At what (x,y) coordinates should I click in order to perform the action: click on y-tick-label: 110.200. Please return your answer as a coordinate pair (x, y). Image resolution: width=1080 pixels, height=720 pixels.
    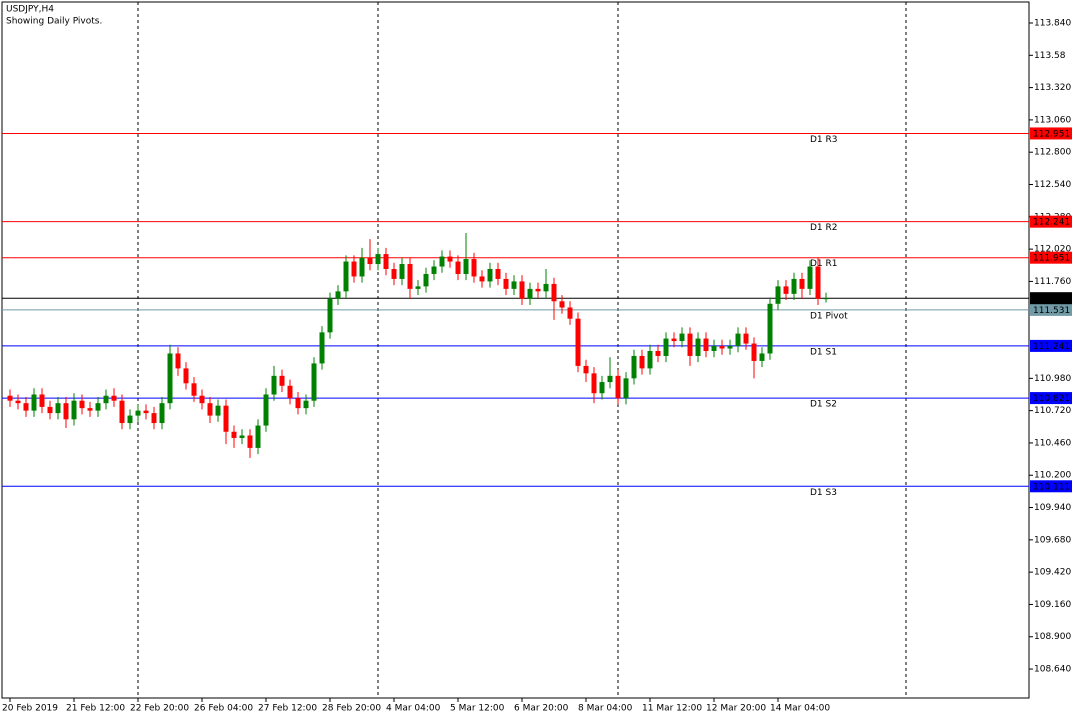
    Looking at the image, I should click on (1052, 476).